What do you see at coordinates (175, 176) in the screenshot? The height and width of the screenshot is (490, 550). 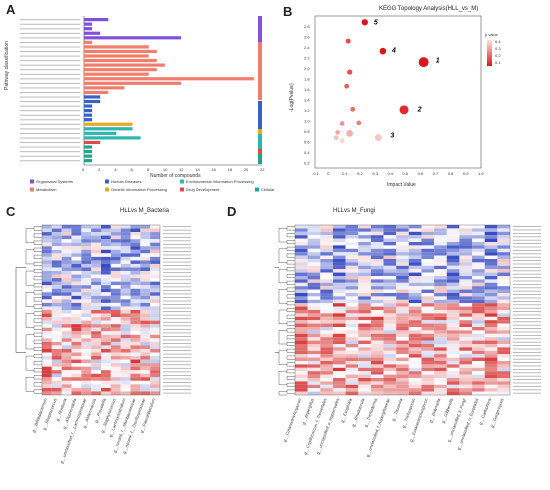 I see `panel-a-xlabel: Number of compounds` at bounding box center [175, 176].